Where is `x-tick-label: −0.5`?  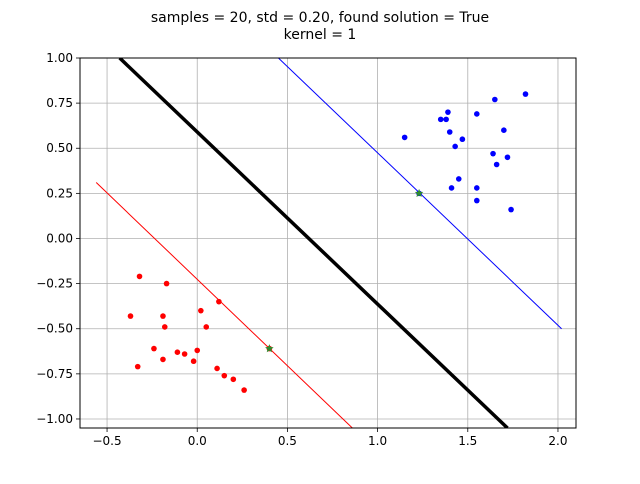
x-tick-label: −0.5 is located at coordinates (106, 441).